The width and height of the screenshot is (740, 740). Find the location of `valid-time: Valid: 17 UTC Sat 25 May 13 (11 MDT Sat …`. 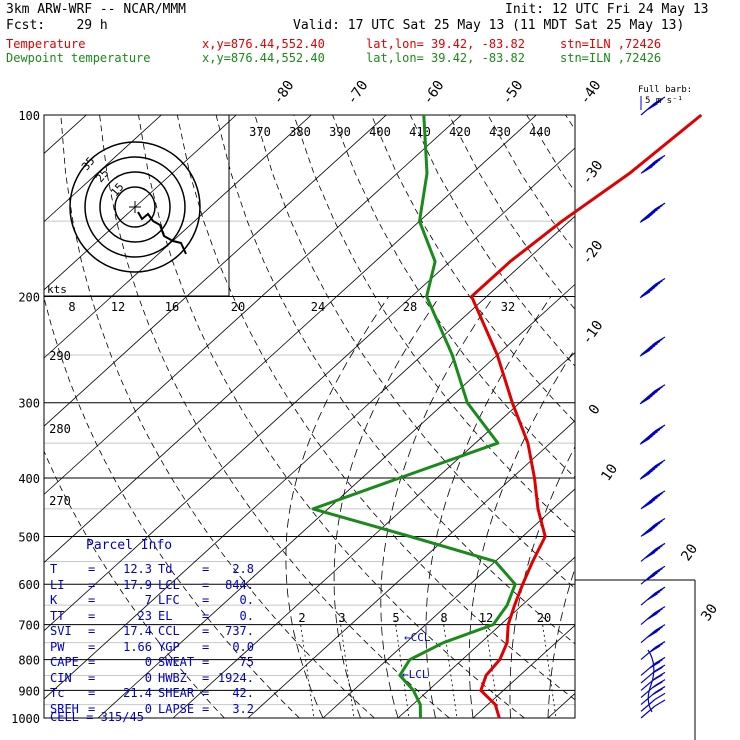

valid-time: Valid: 17 UTC Sat 25 May 13 (11 MDT Sat … is located at coordinates (489, 25).